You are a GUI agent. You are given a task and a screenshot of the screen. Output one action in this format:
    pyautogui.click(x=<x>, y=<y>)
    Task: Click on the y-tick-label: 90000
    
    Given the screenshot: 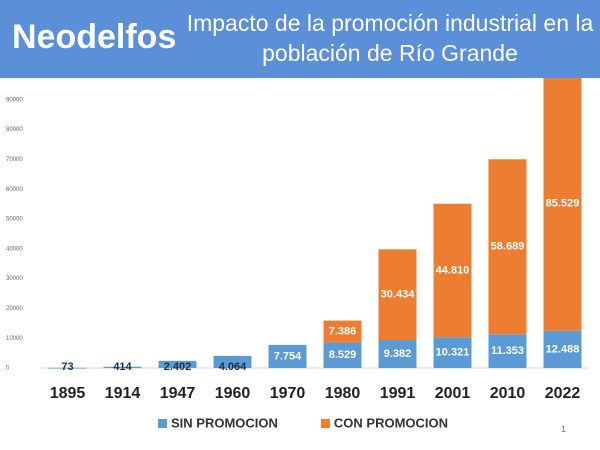 What is the action you would take?
    pyautogui.click(x=14, y=100)
    